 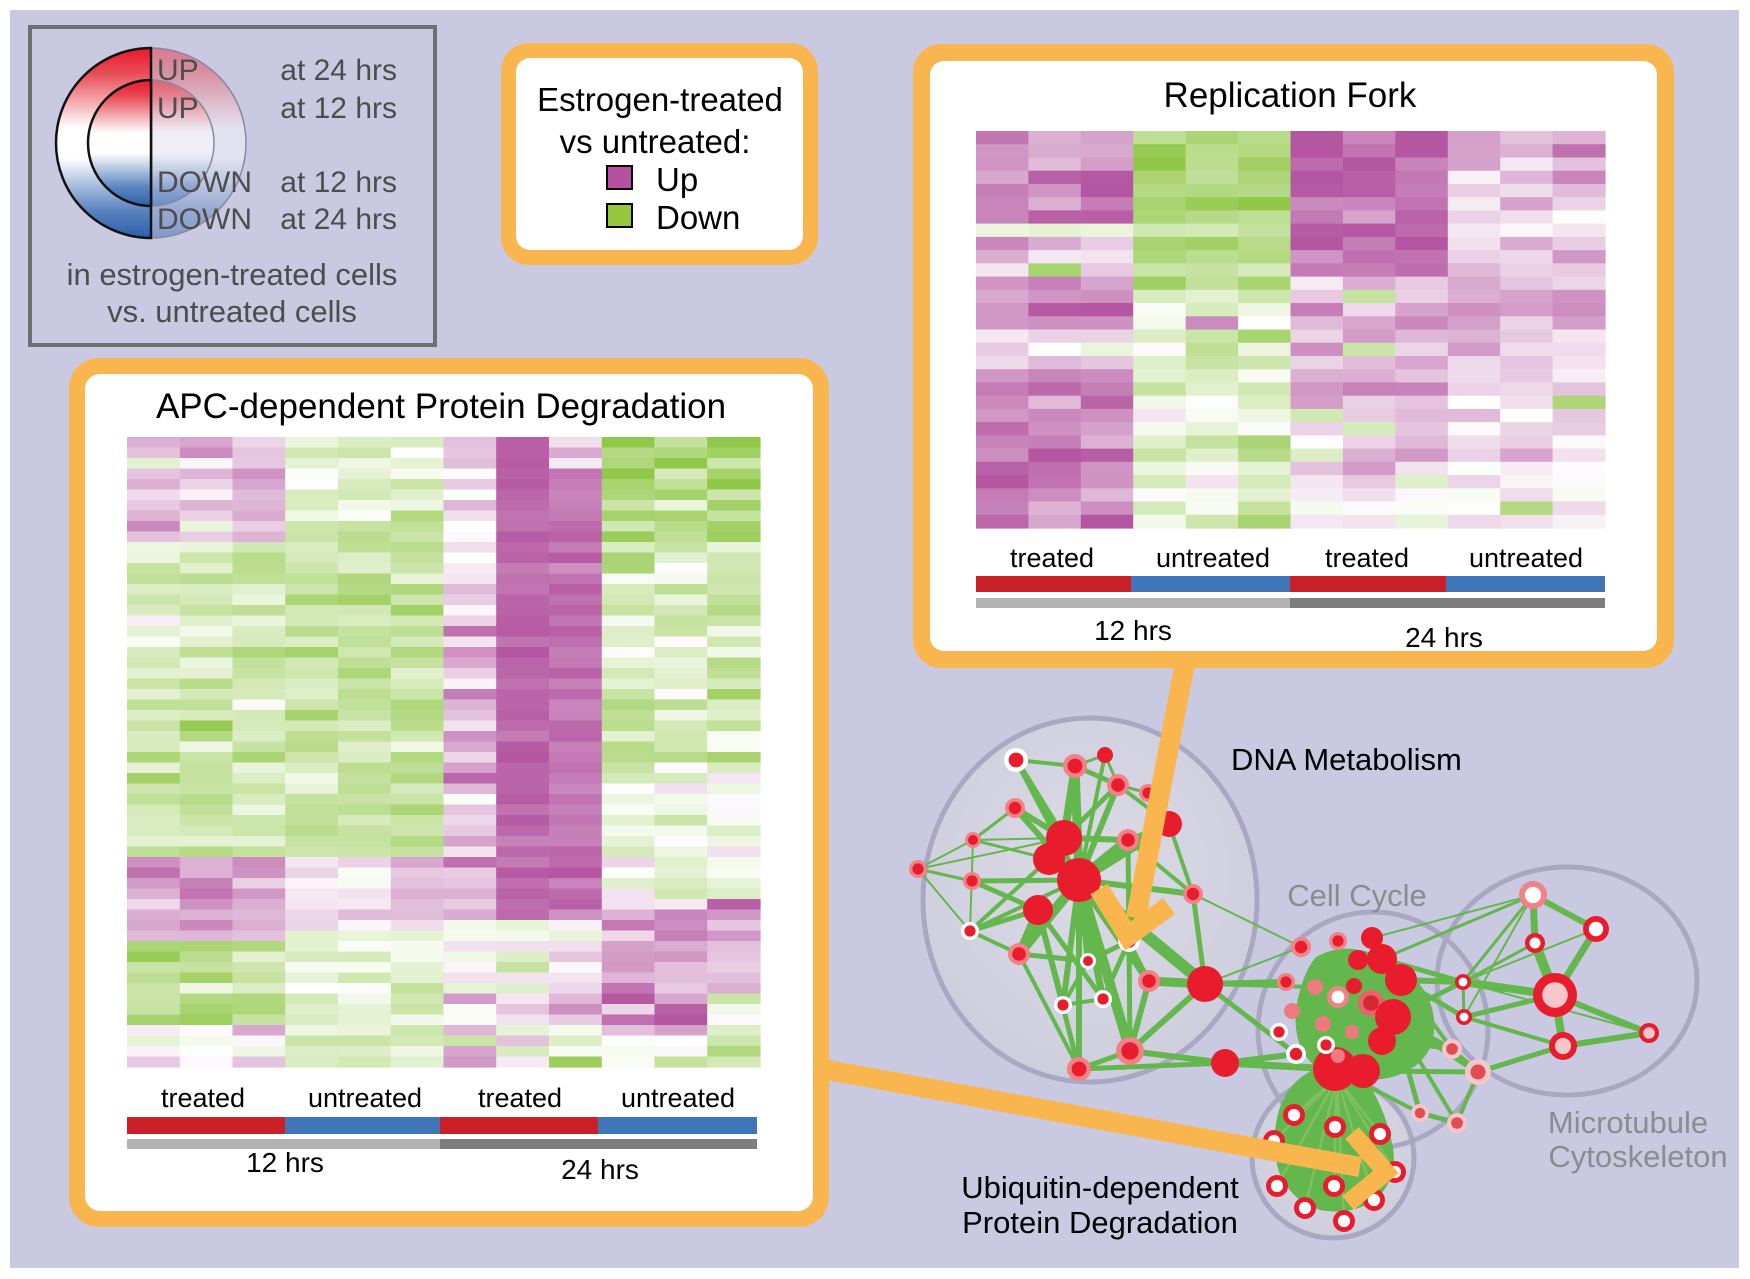 I want to click on svg-text: Microtubule, so click(x=1628, y=1122).